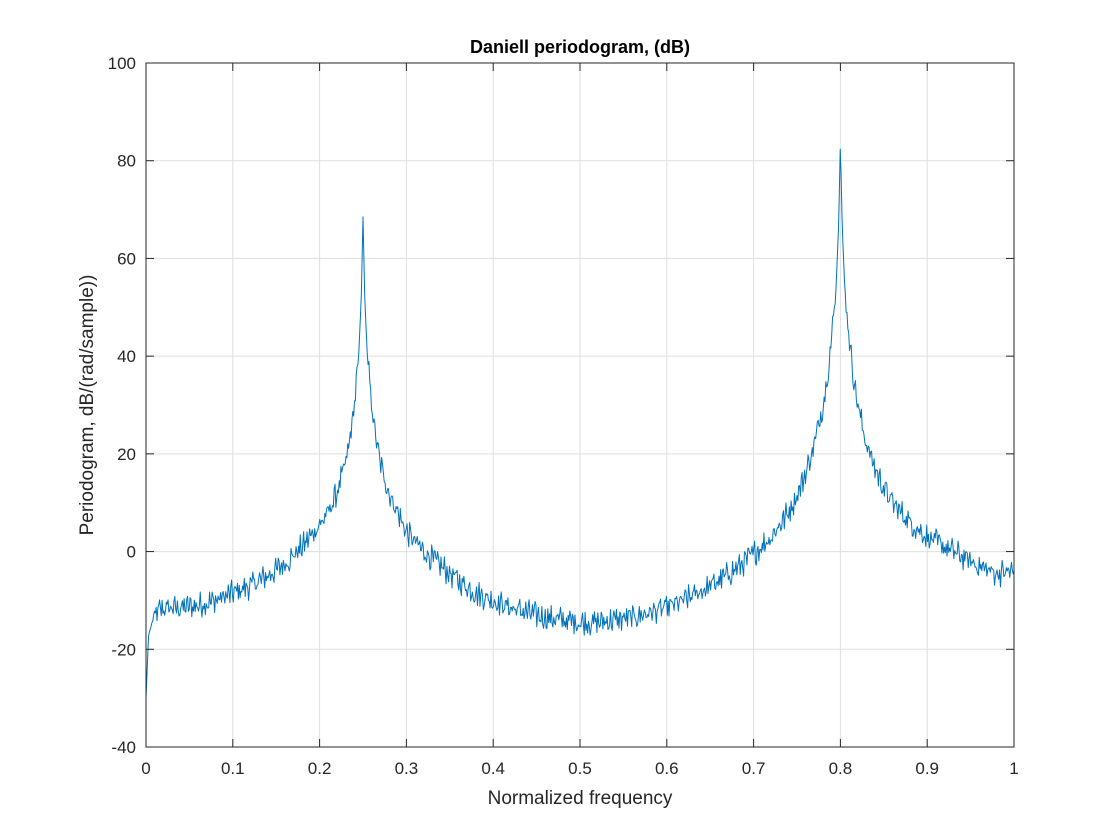 The image size is (1120, 840). Describe the element at coordinates (841, 768) in the screenshot. I see `x-tick-label: 0.8` at that location.